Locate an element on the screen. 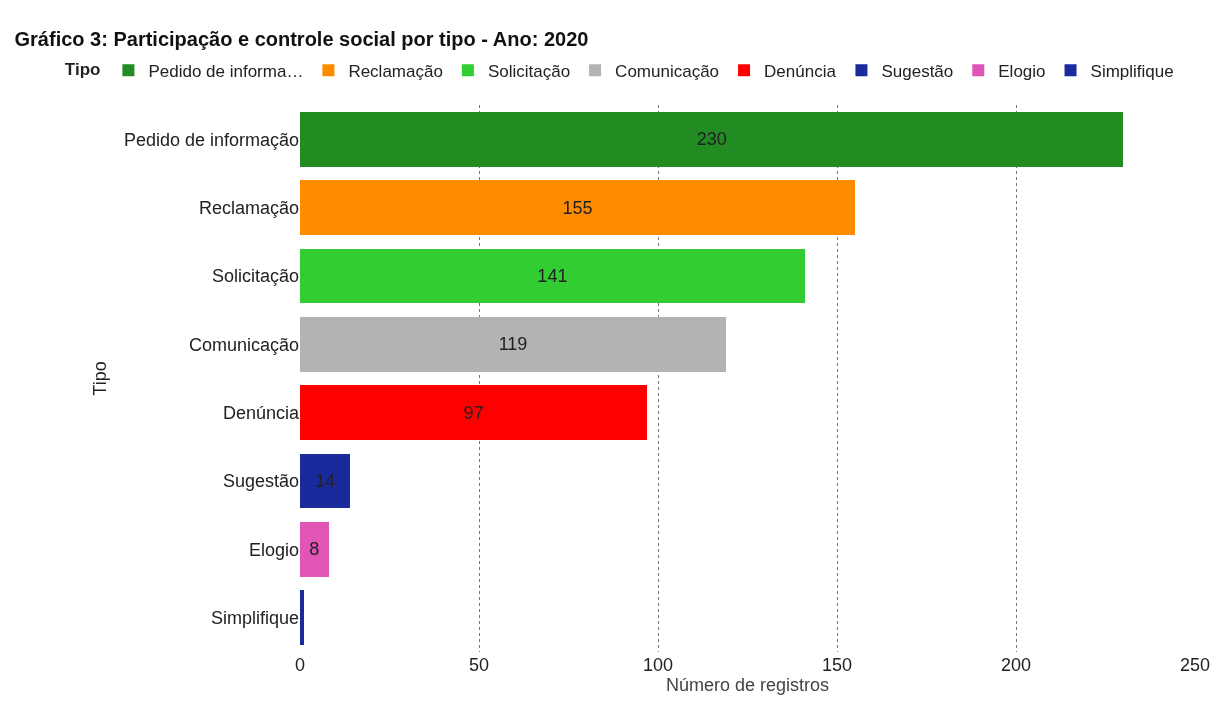  y-tick-label: Simplifique is located at coordinates (254, 618).